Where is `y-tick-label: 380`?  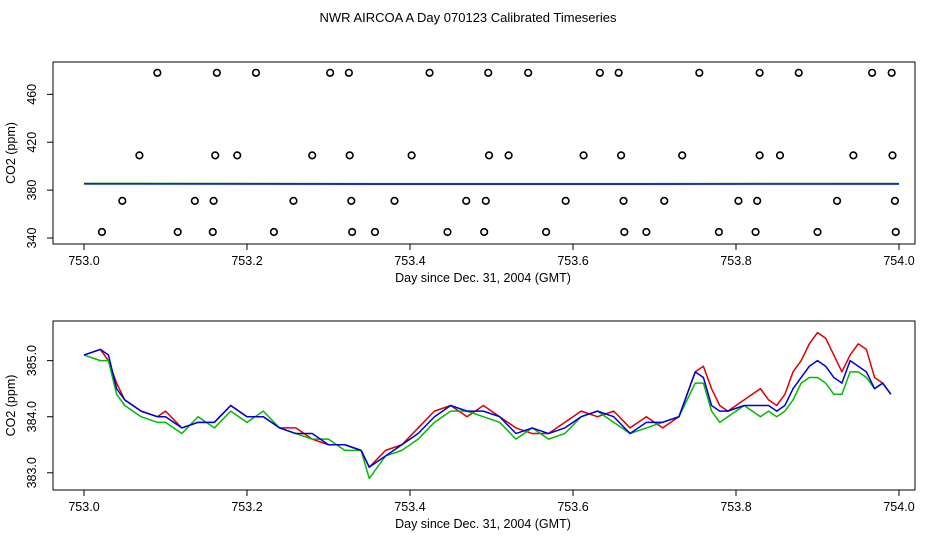
y-tick-label: 380 is located at coordinates (32, 190).